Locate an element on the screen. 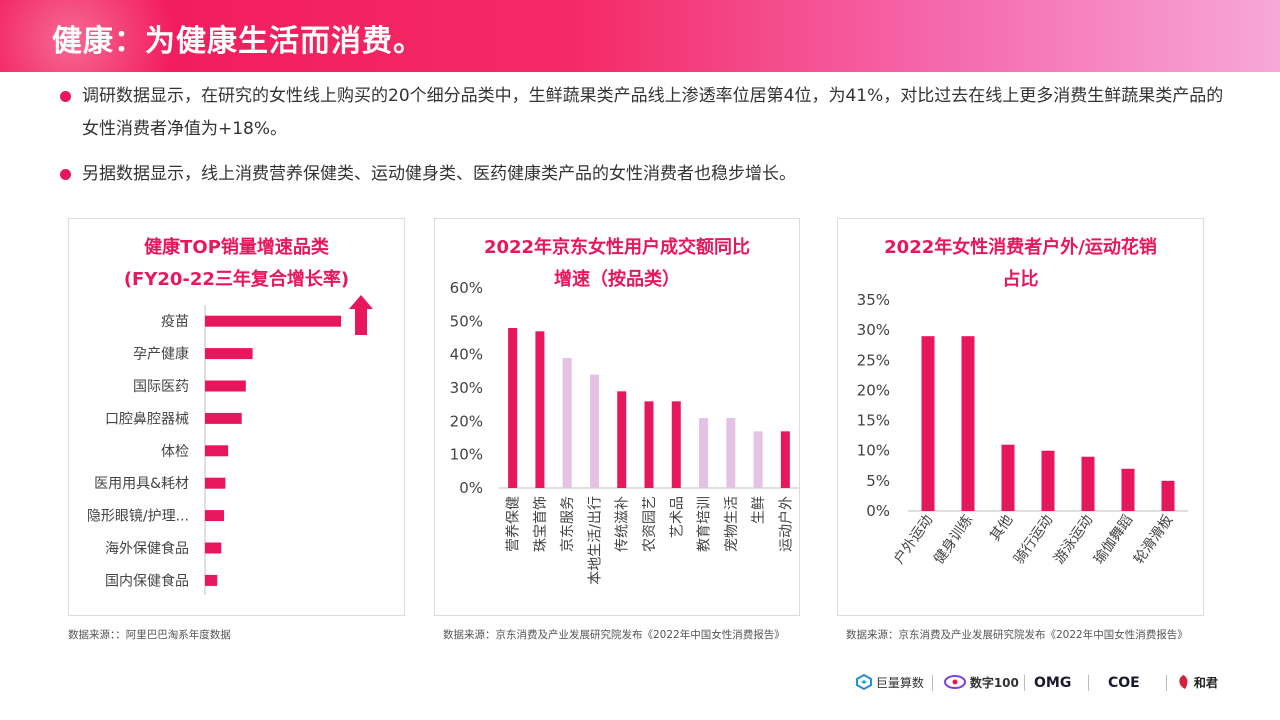 The image size is (1280, 720). header-banner: 健康：为健康生活而消费。 is located at coordinates (640, 36).